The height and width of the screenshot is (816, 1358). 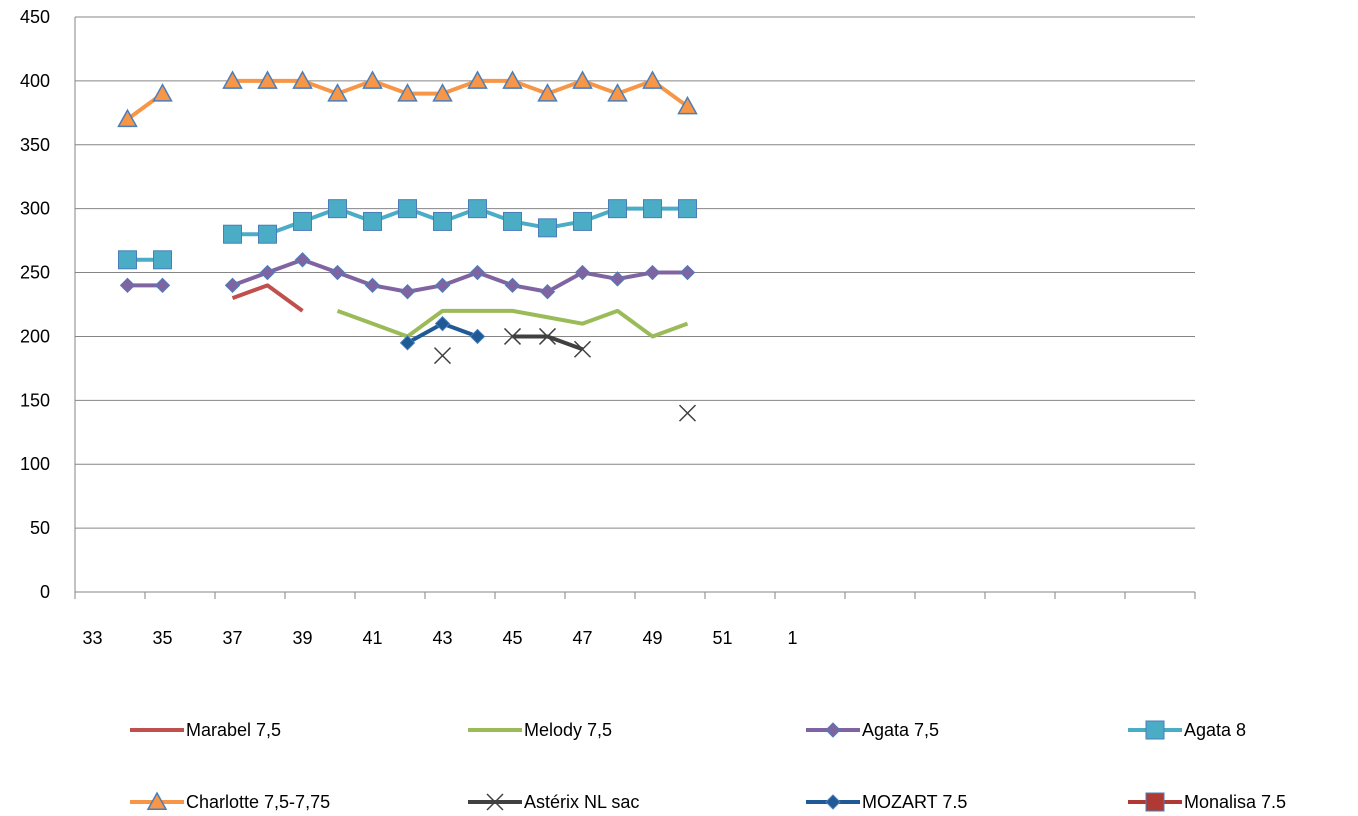 What do you see at coordinates (40, 528) in the screenshot?
I see `y-tick-label: 50` at bounding box center [40, 528].